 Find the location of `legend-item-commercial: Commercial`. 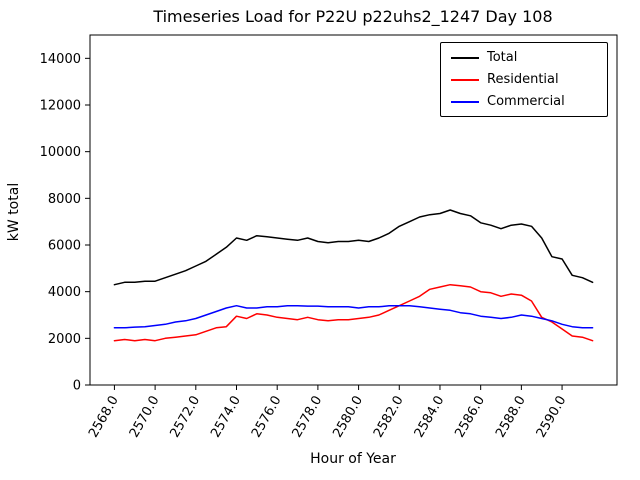

legend-item-commercial: Commercial is located at coordinates (524, 101).